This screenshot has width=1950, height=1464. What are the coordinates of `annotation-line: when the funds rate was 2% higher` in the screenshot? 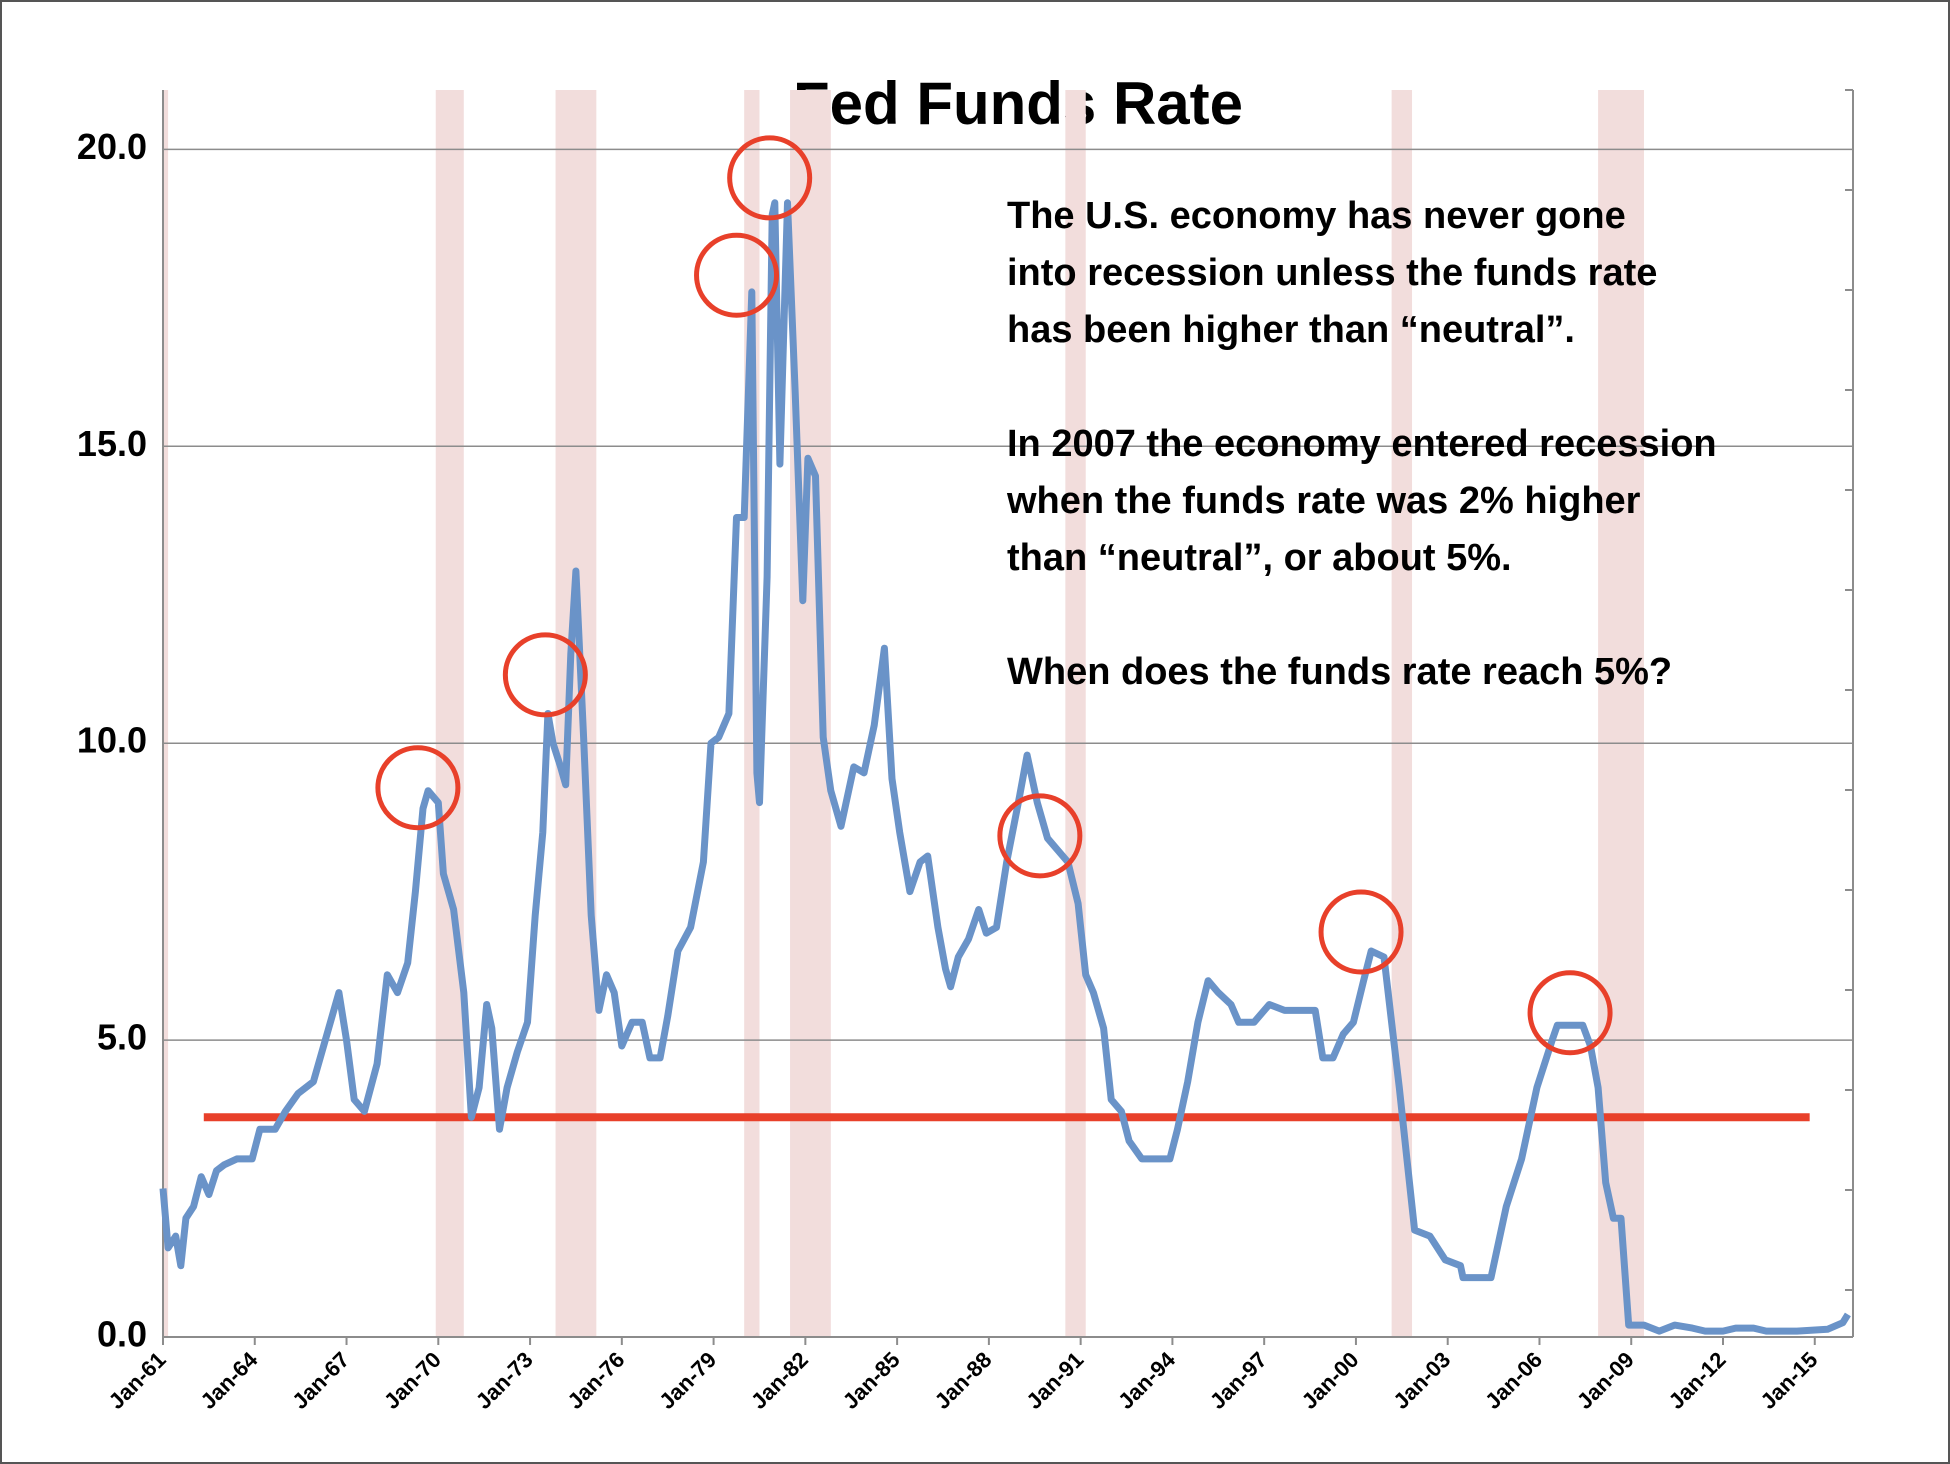 It's located at (1323, 501).